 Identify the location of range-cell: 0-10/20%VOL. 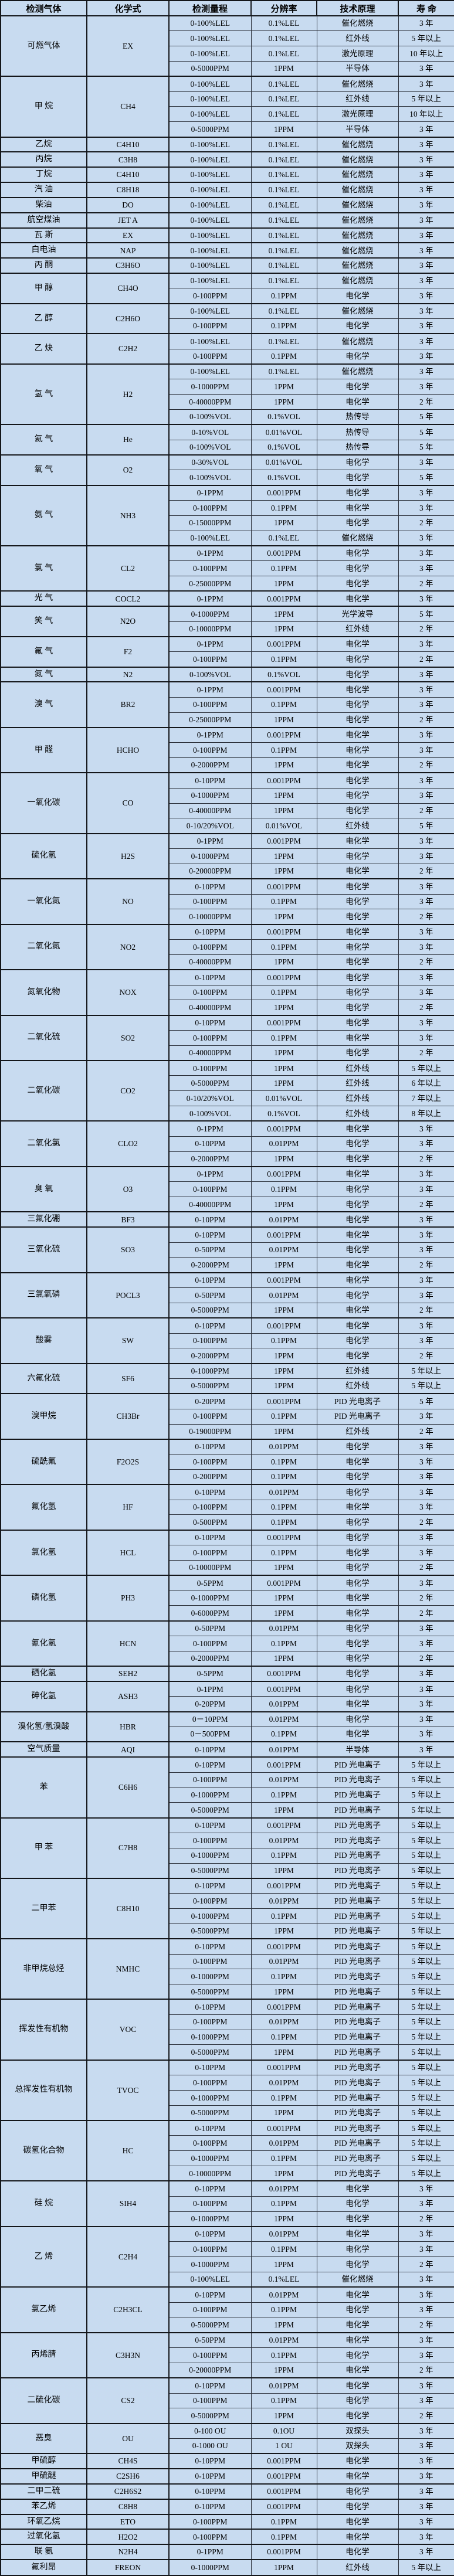
(210, 826).